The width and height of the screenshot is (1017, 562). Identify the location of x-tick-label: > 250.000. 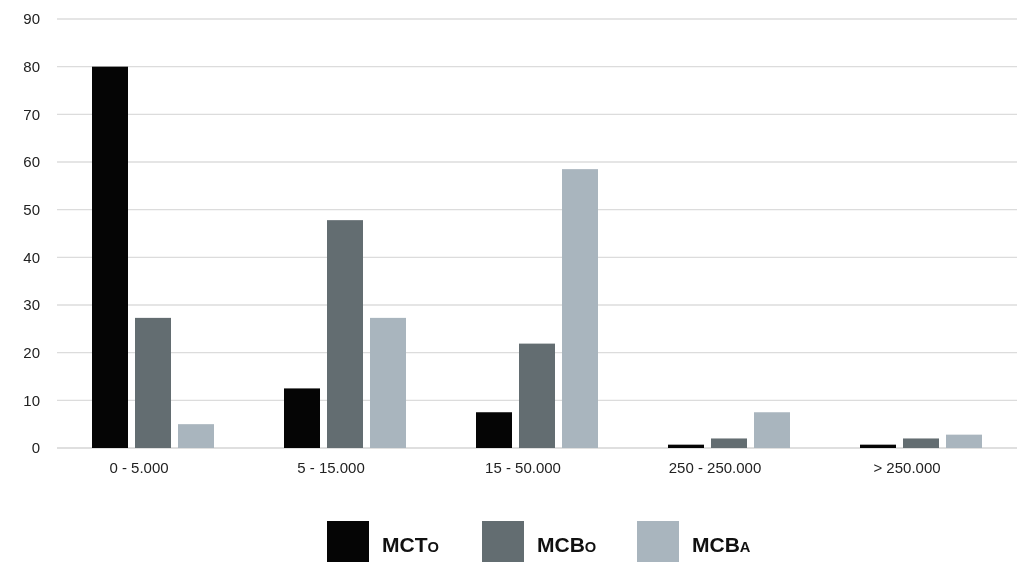
(907, 467).